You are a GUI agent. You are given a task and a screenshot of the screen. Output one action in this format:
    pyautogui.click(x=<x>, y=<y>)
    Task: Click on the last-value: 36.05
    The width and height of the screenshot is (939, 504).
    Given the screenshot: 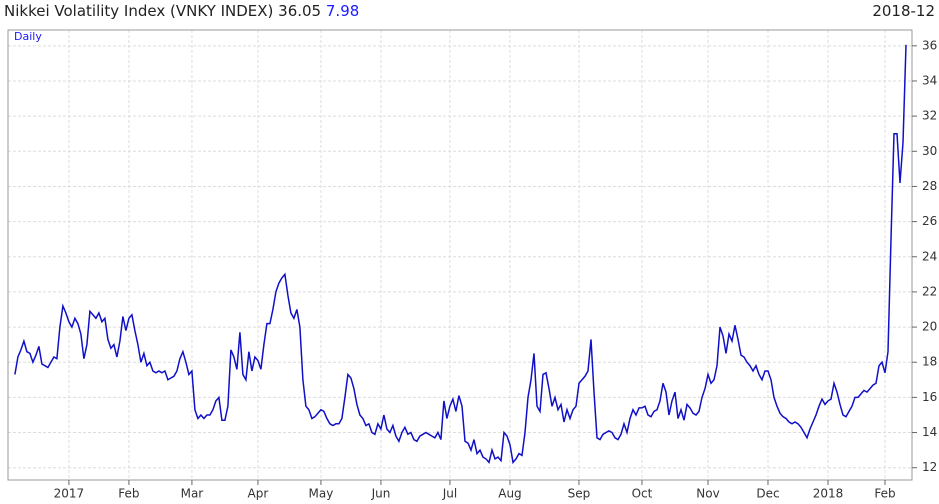 What is the action you would take?
    pyautogui.click(x=300, y=11)
    